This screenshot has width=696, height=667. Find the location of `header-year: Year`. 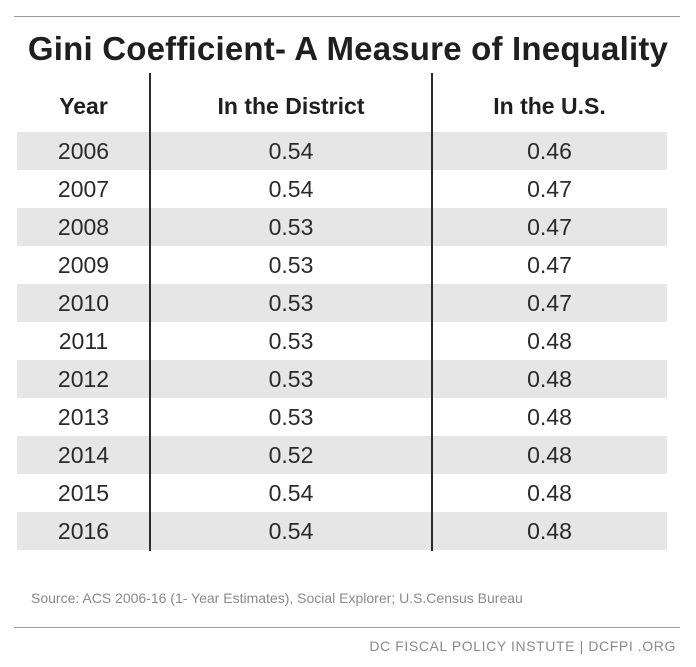

header-year: Year is located at coordinates (83, 105).